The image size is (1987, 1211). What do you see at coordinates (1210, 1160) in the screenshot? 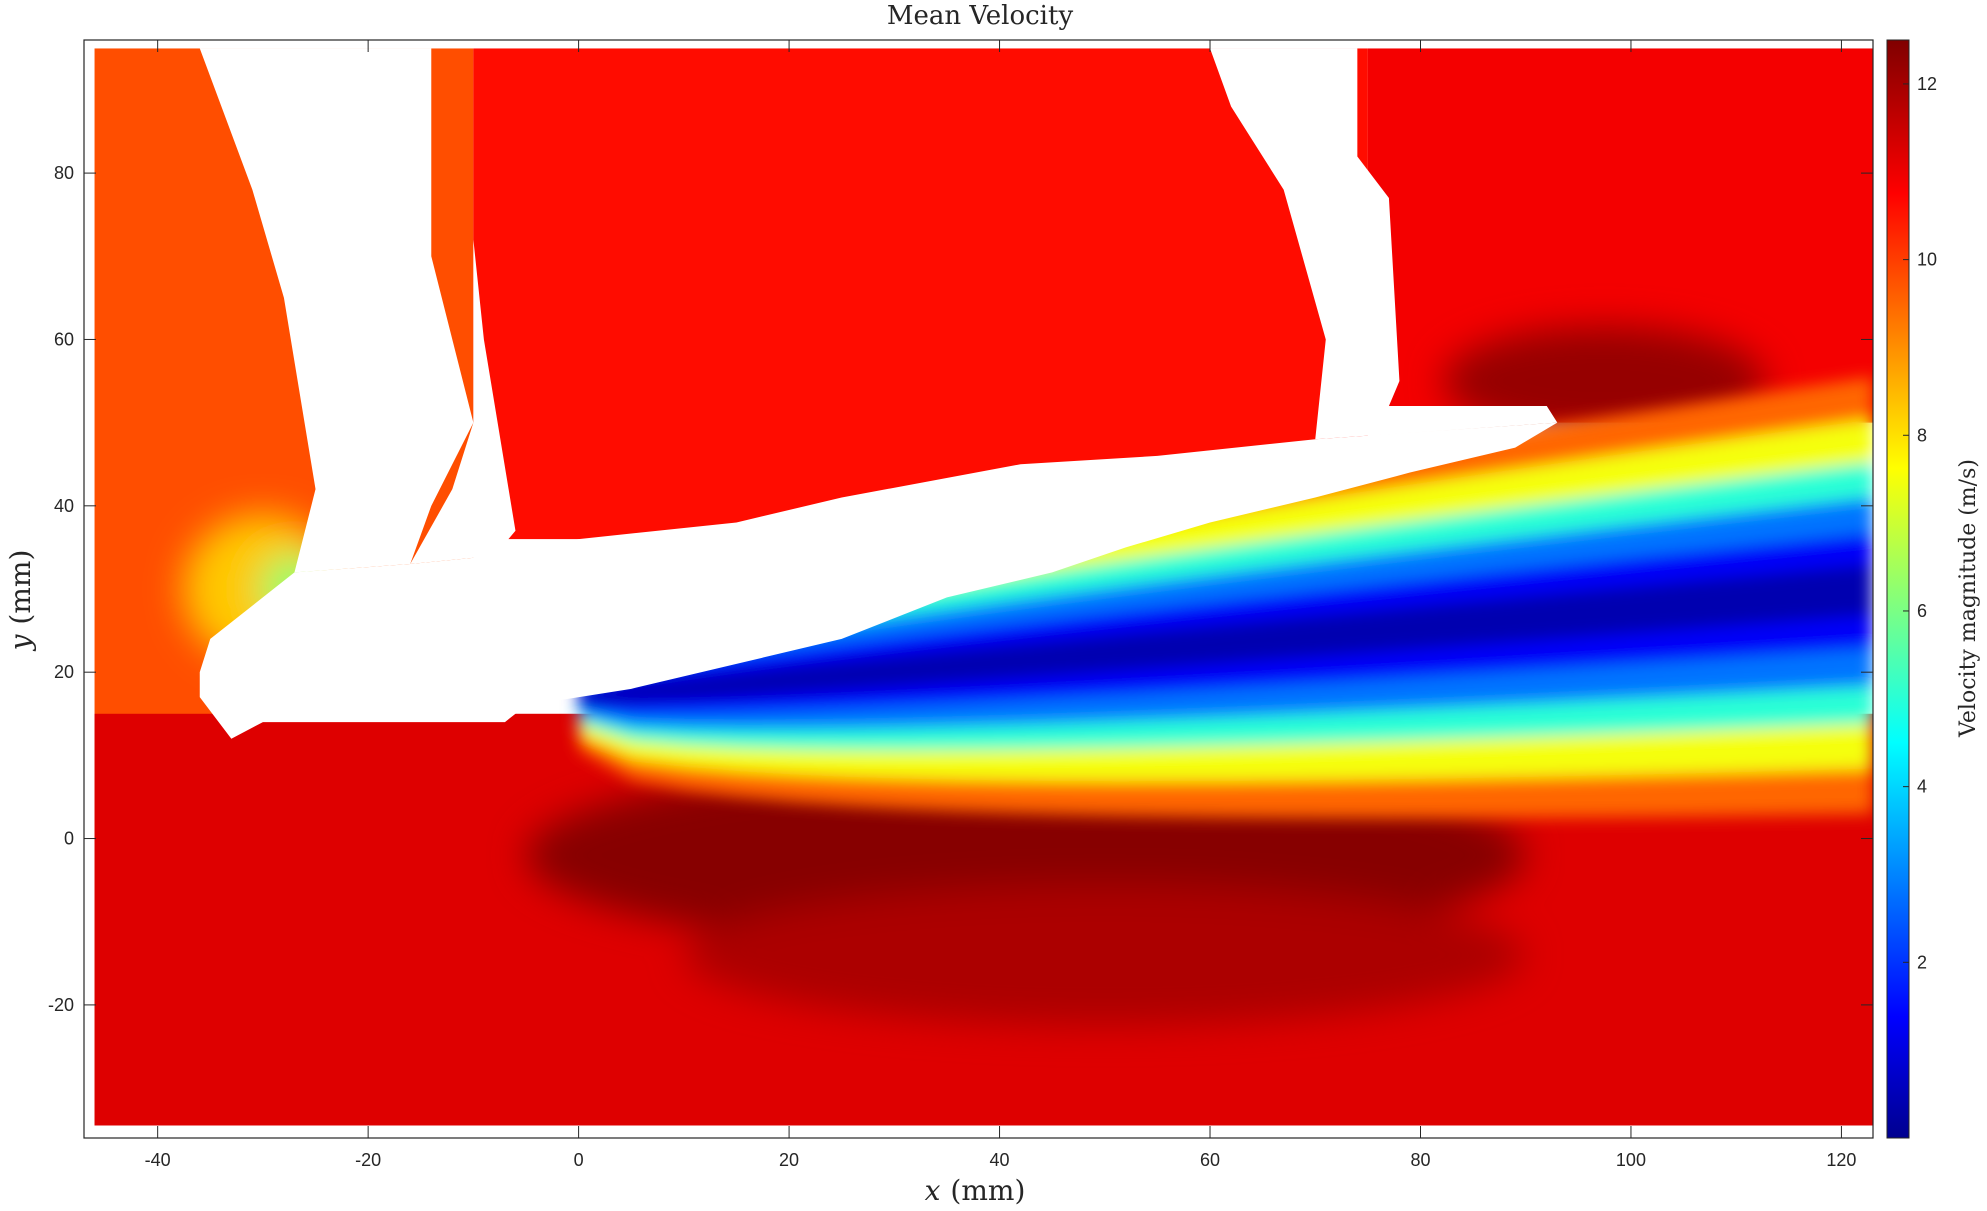
I see `x-tick-label: 60` at bounding box center [1210, 1160].